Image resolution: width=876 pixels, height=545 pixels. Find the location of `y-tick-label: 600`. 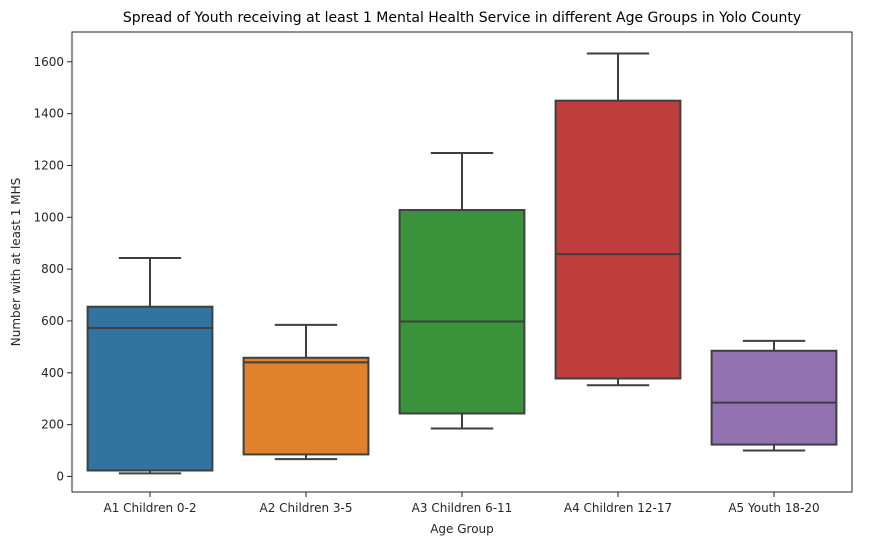

y-tick-label: 600 is located at coordinates (52, 321).